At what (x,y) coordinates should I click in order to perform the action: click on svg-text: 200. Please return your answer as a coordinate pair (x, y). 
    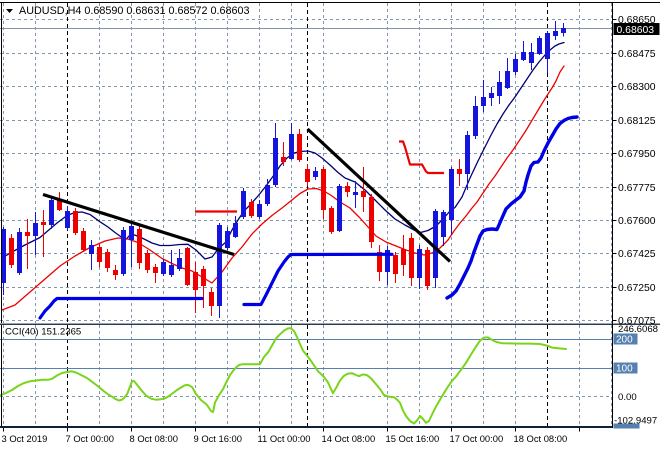
    Looking at the image, I should click on (624, 340).